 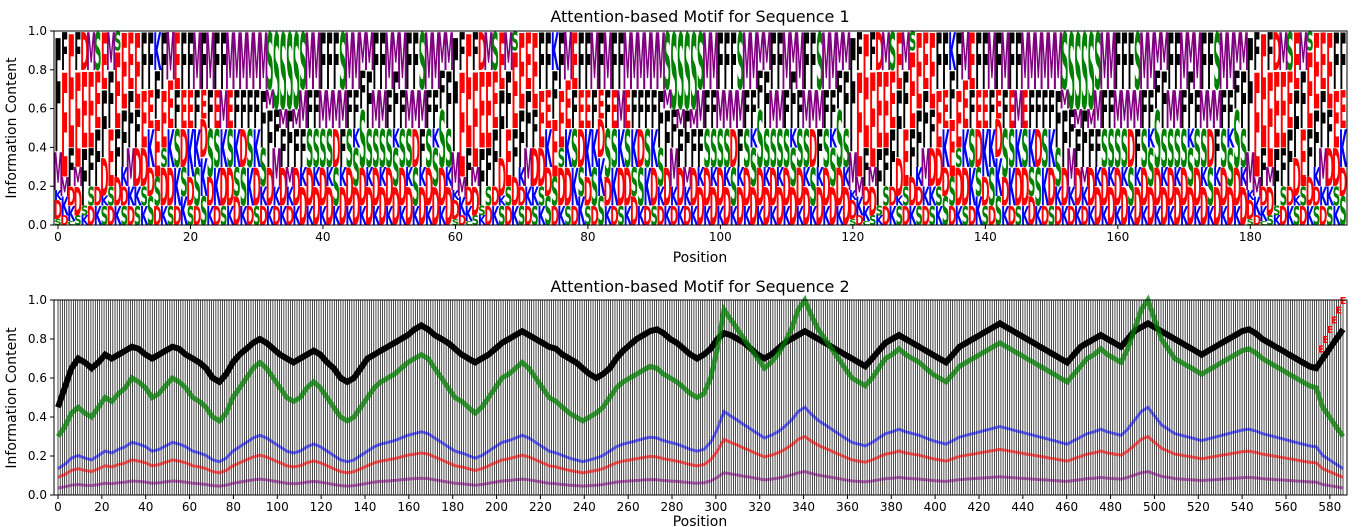 I want to click on x-tick-label: 580, so click(x=1329, y=507).